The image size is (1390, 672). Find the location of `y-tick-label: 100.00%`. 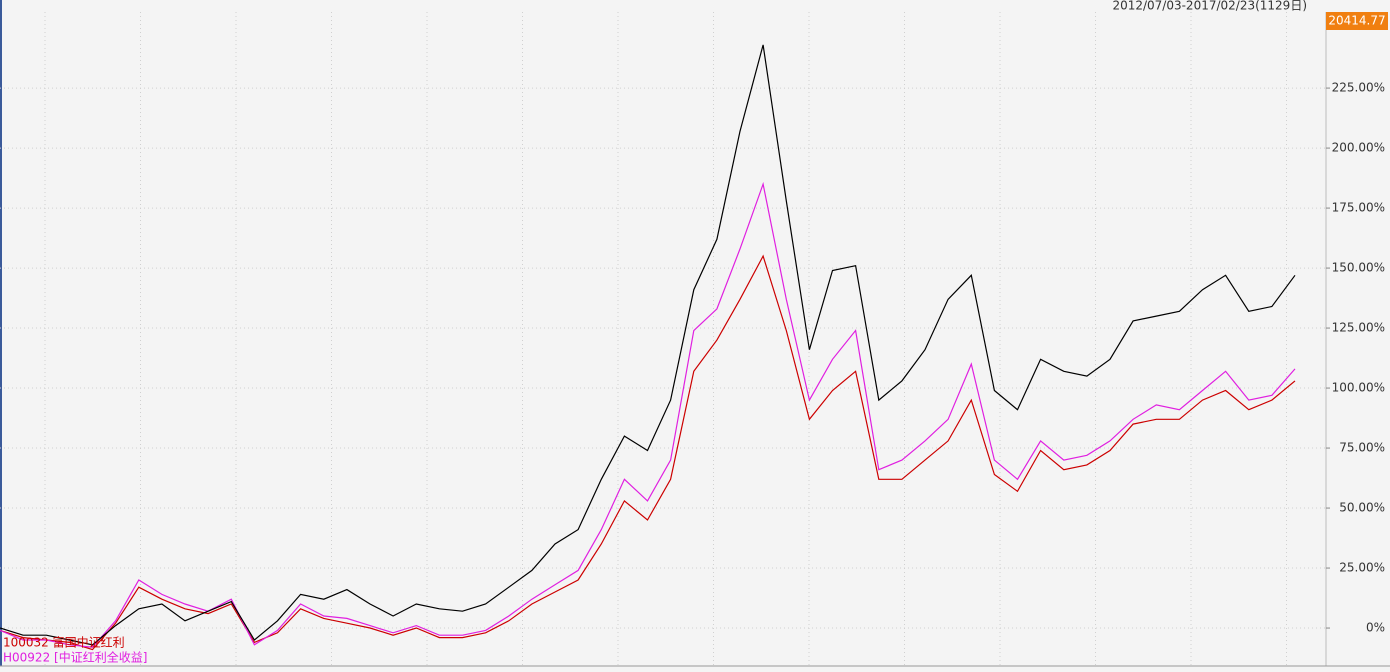

y-tick-label: 100.00% is located at coordinates (1358, 388).